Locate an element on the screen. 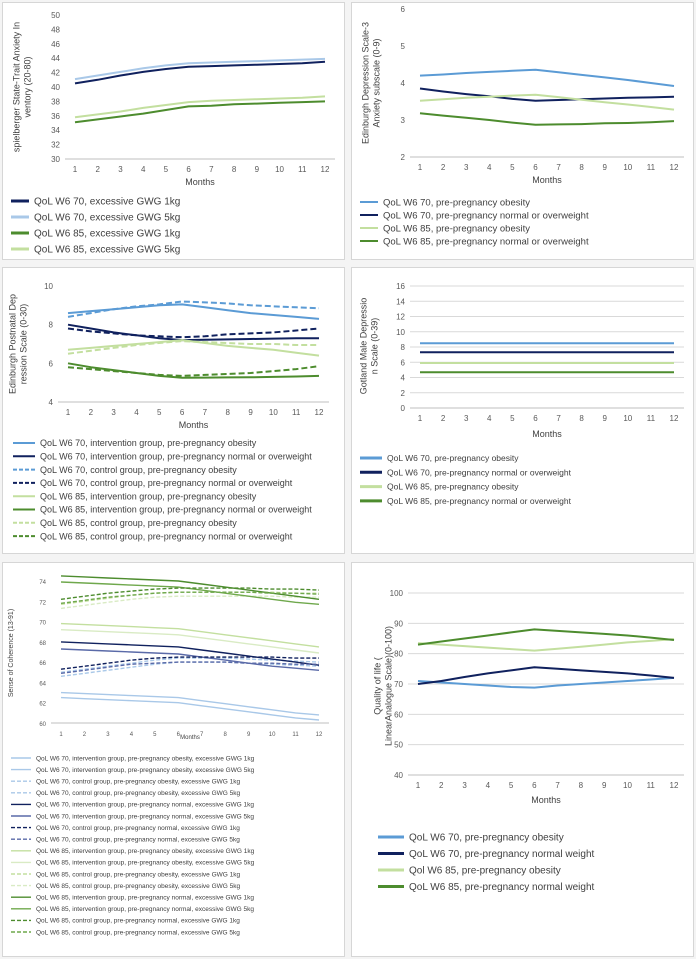 This screenshot has height=959, width=696. legend-label: QoL W6 85, excessive GWG 5kg is located at coordinates (107, 250).